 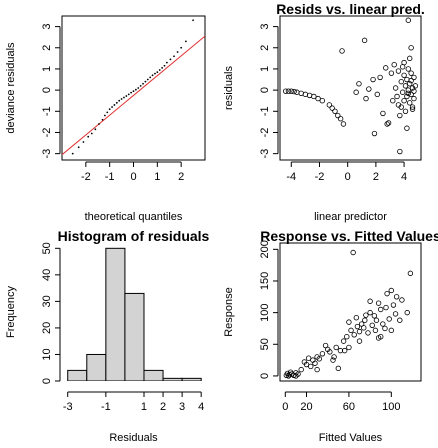 I want to click on x-tick-label: 4, so click(x=404, y=177).